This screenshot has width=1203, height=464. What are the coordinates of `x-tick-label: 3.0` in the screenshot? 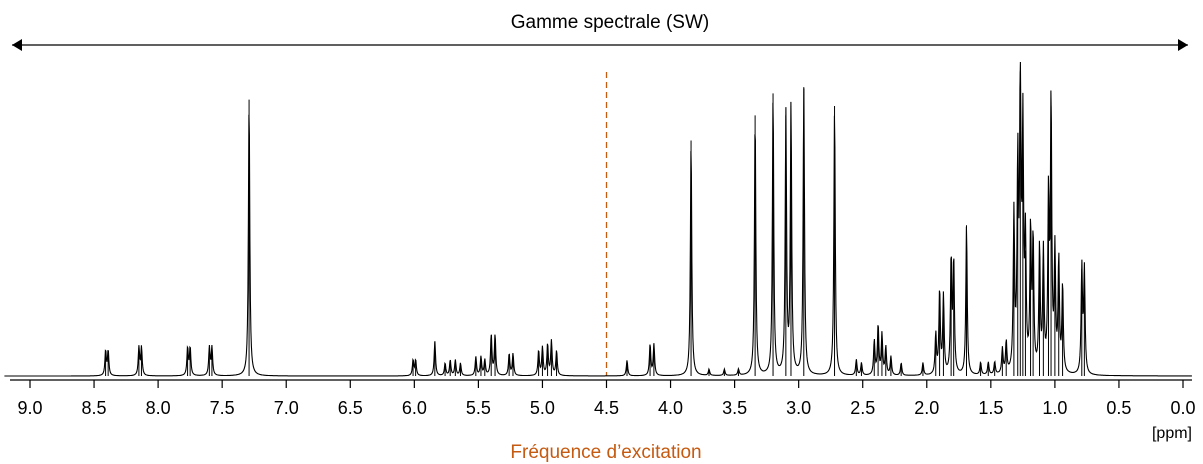 It's located at (798, 408).